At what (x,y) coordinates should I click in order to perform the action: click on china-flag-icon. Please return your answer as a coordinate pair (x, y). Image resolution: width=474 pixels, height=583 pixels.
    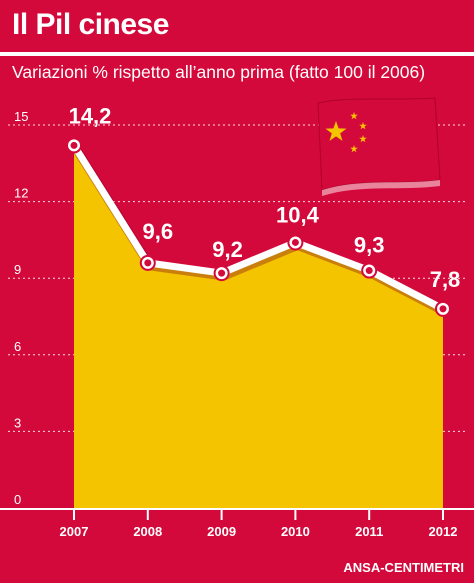
    Looking at the image, I should click on (379, 146).